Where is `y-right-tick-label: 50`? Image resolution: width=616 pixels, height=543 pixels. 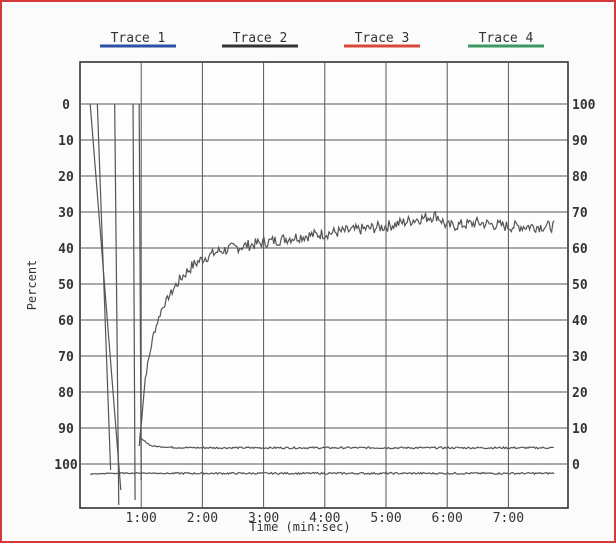
y-right-tick-label: 50 is located at coordinates (580, 285).